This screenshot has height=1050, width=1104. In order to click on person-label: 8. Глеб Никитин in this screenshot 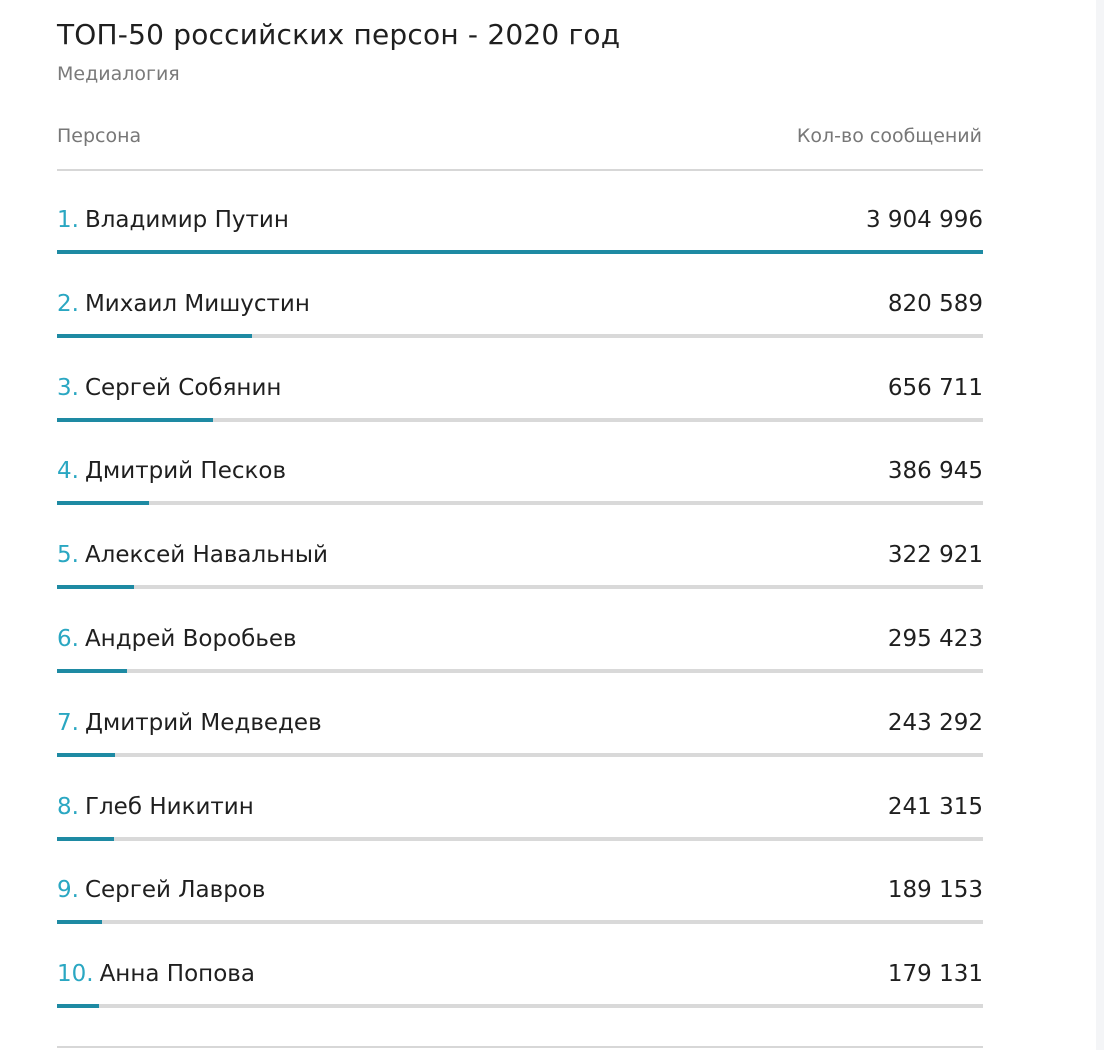, I will do `click(155, 807)`.